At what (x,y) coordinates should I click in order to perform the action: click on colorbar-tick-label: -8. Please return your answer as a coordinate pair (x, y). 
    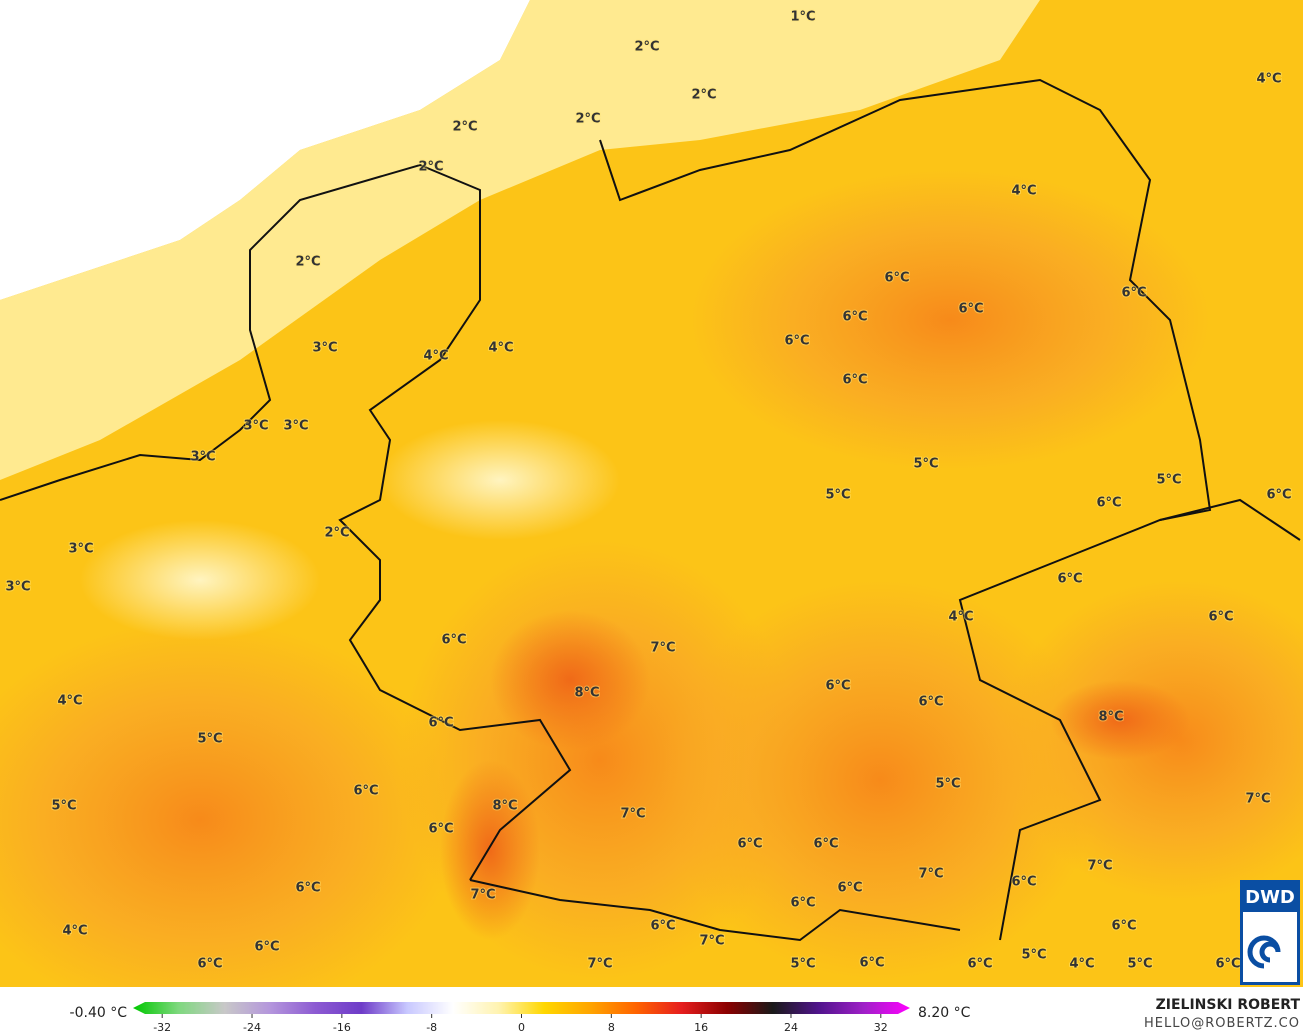
    Looking at the image, I should click on (431, 1027).